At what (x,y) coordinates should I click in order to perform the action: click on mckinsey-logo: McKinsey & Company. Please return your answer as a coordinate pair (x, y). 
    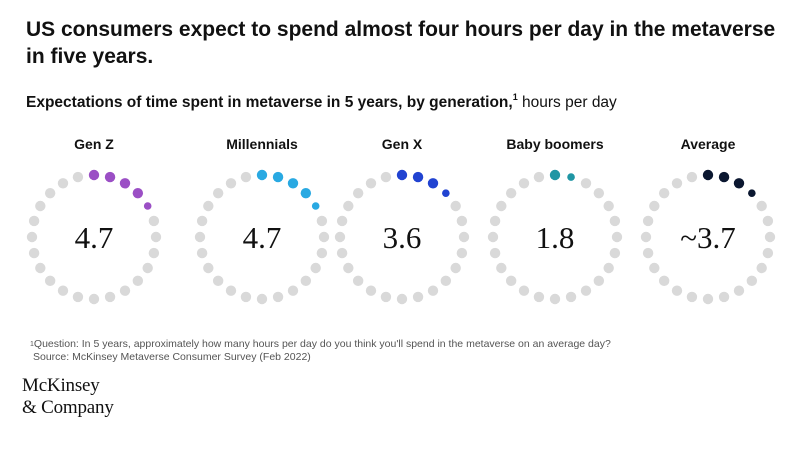
    Looking at the image, I should click on (68, 397).